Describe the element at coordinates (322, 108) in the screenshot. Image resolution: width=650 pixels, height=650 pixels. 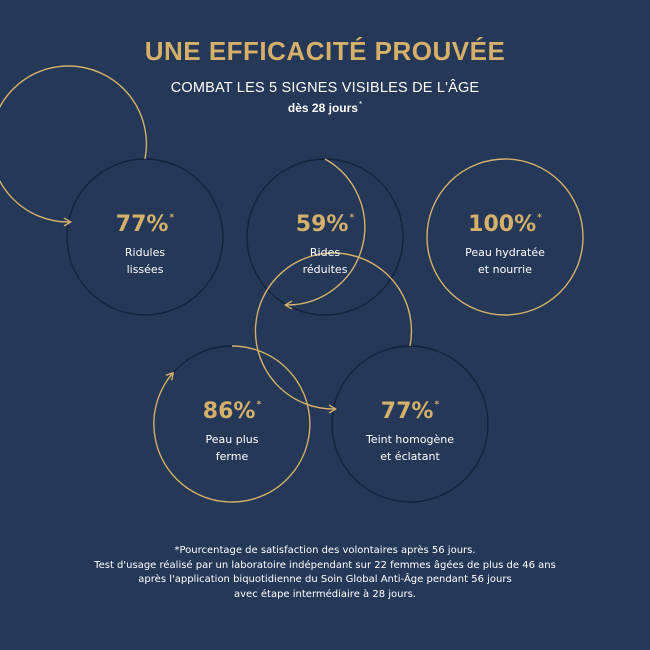
I see `period-label: dès 28 jours` at that location.